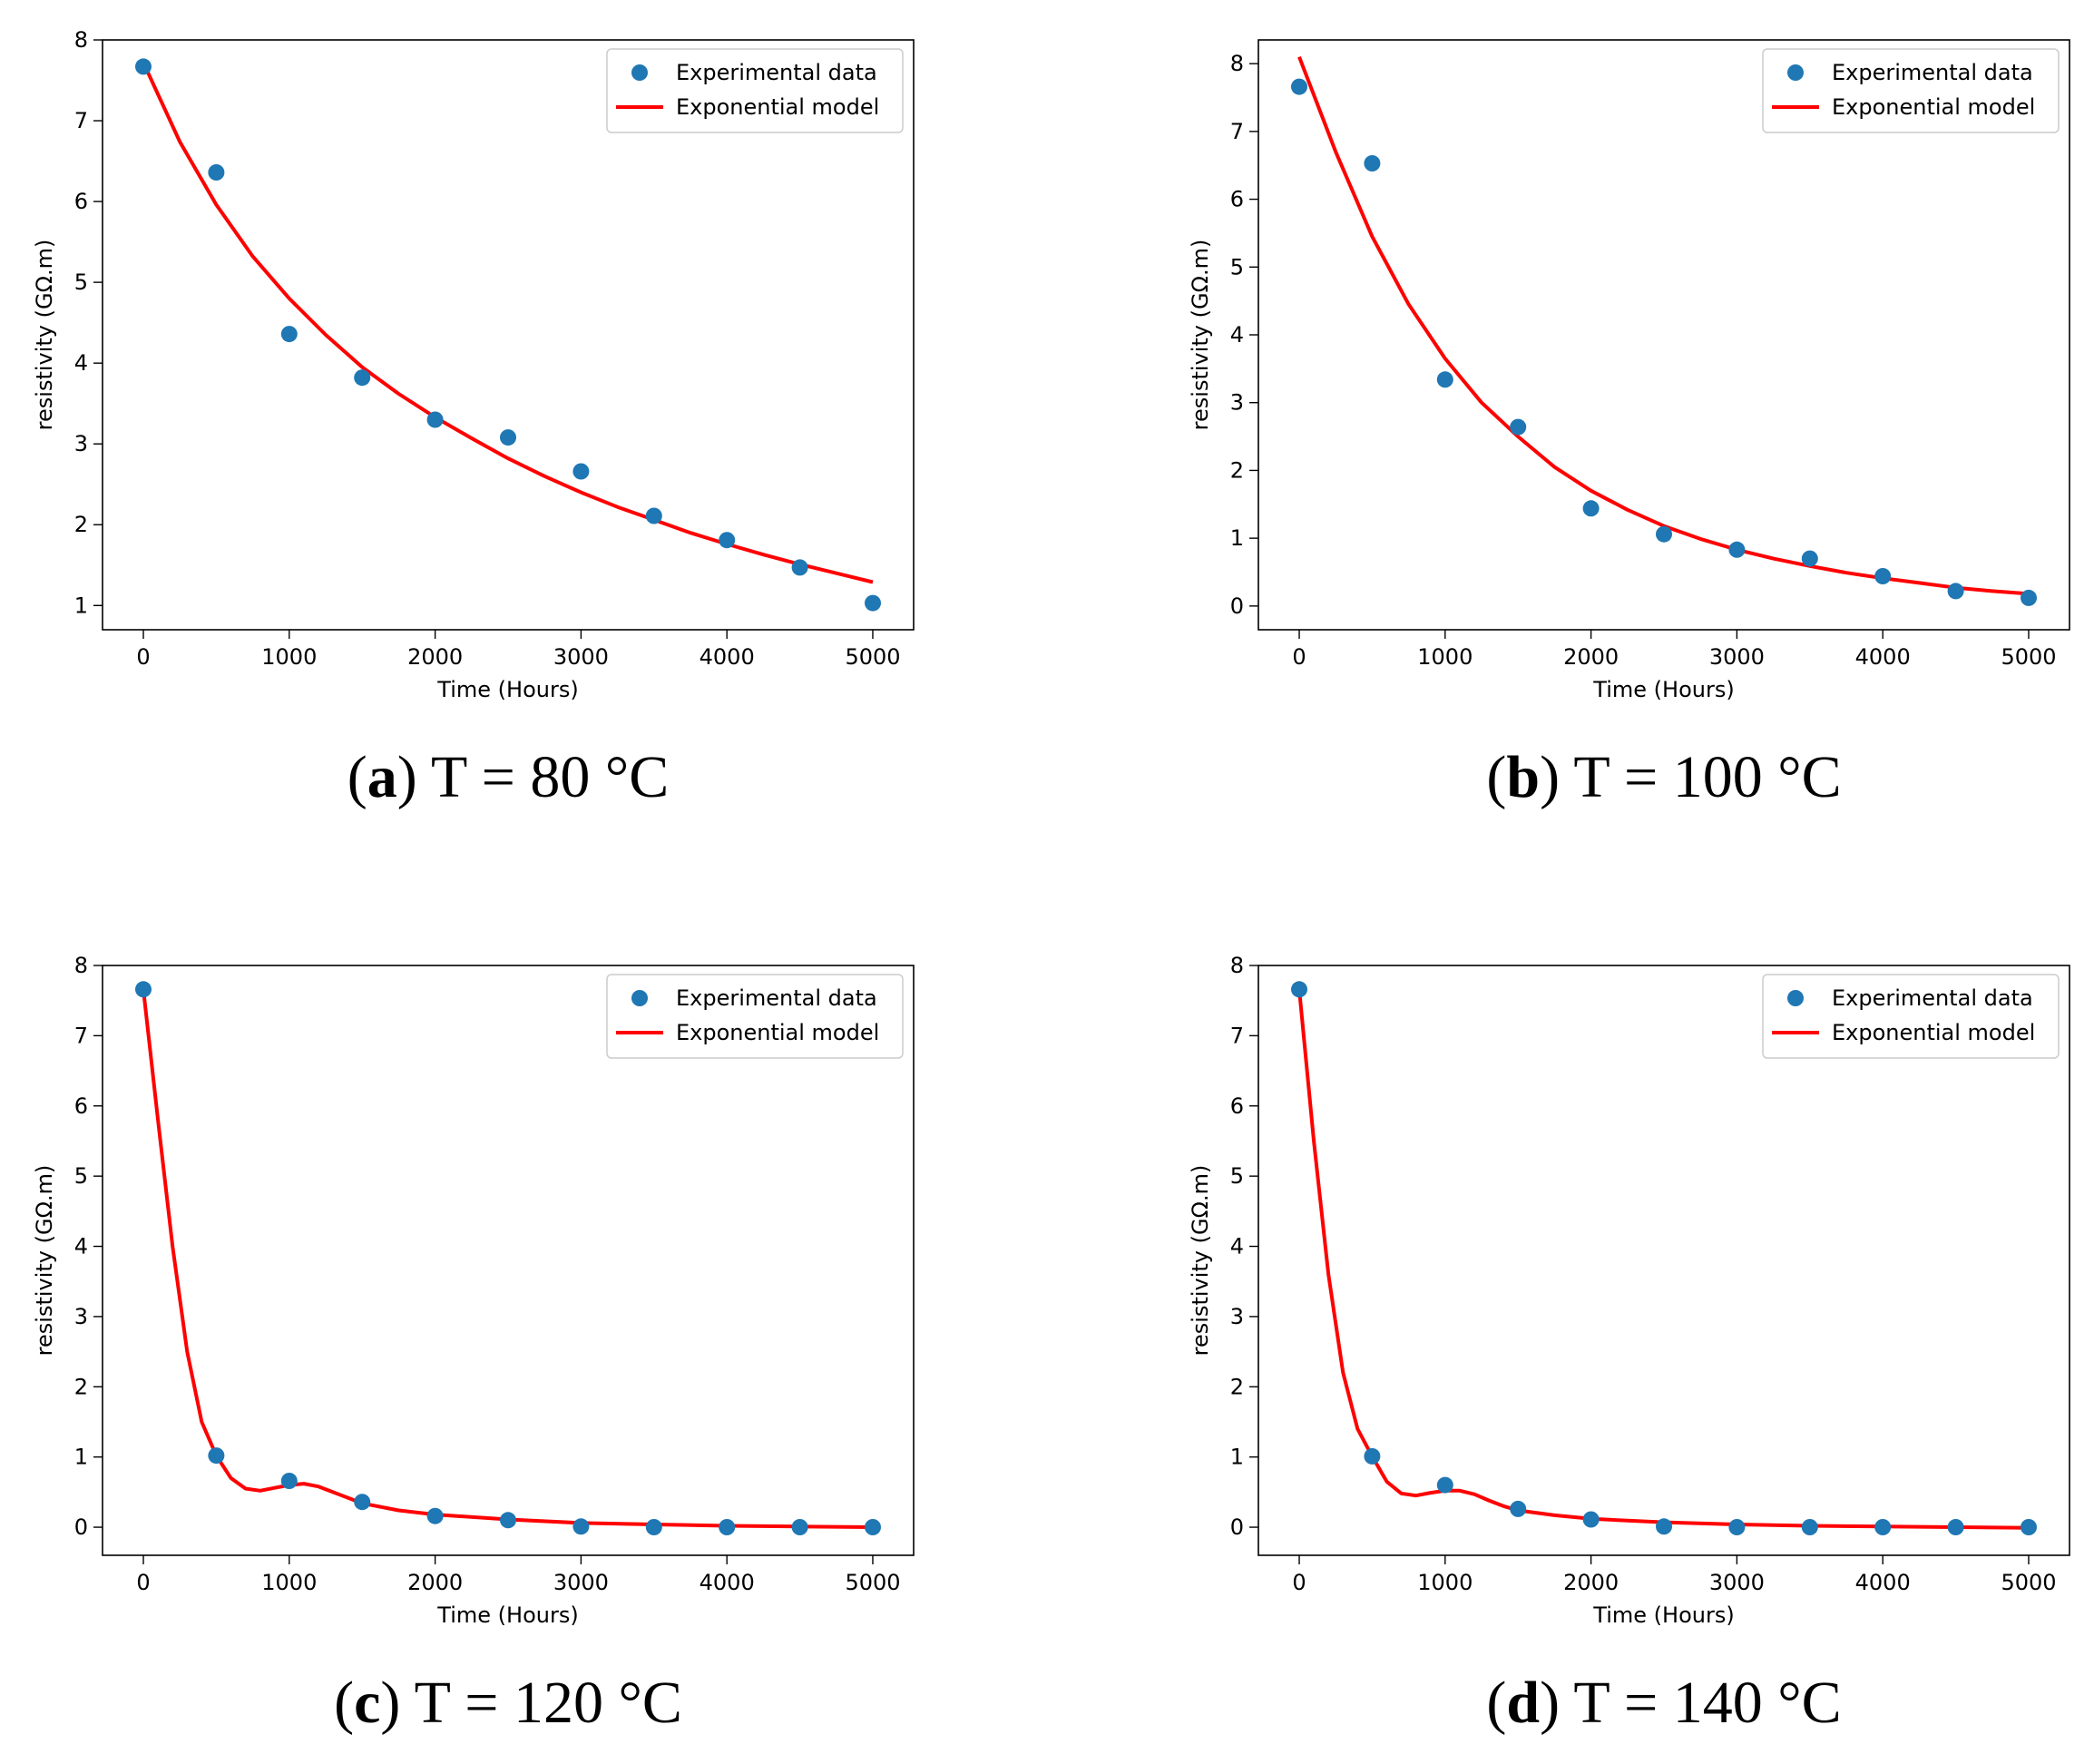 This screenshot has width=2094, height=1764. I want to click on caption-letter: a, so click(382, 777).